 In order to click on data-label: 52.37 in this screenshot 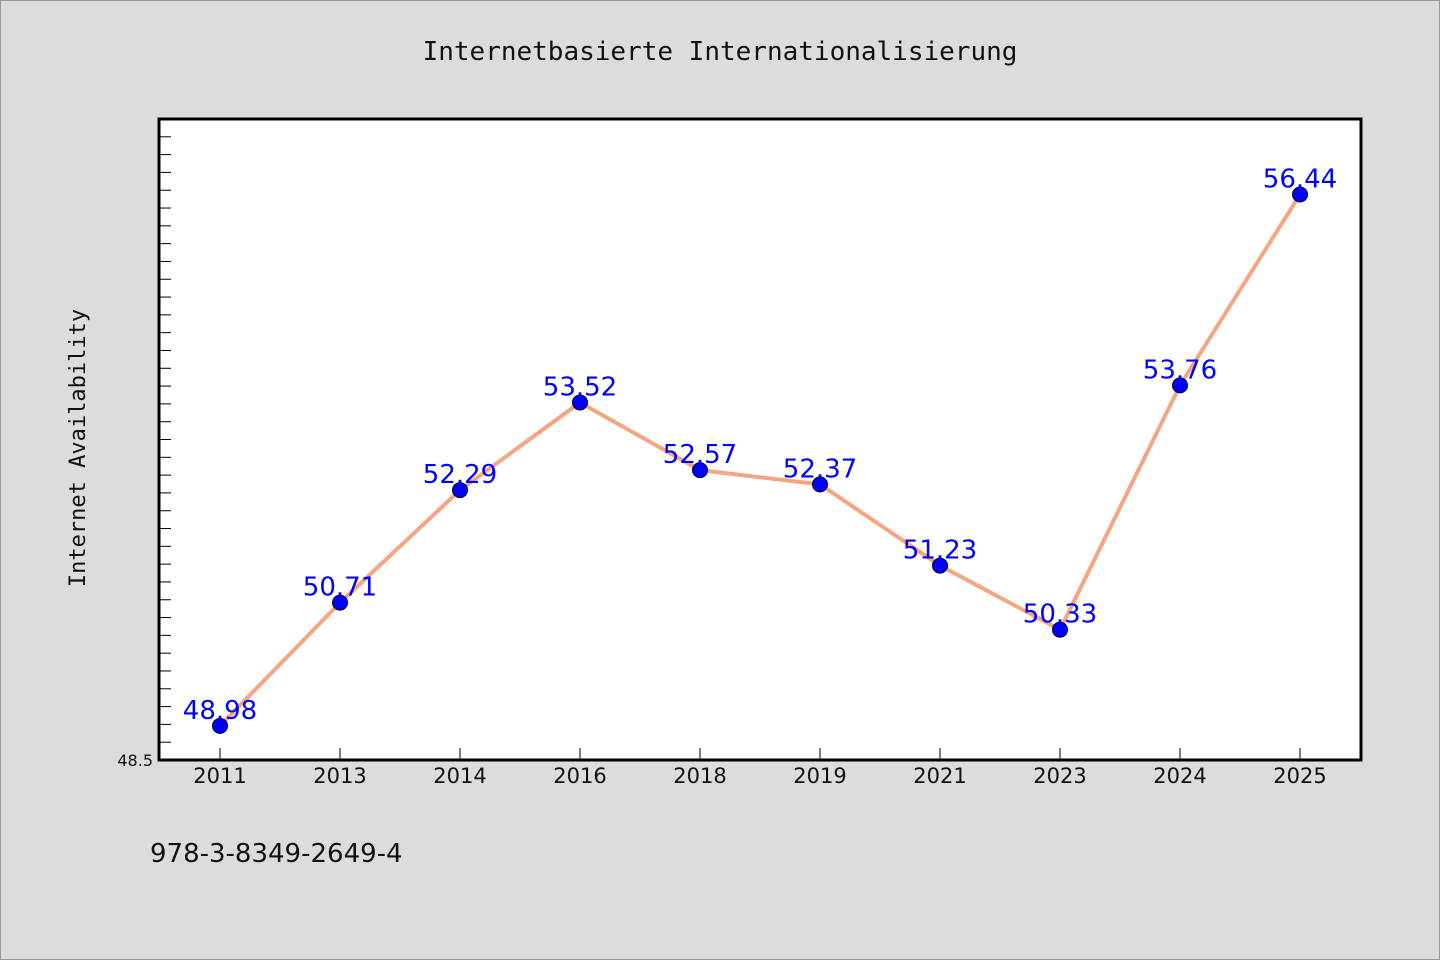, I will do `click(820, 469)`.